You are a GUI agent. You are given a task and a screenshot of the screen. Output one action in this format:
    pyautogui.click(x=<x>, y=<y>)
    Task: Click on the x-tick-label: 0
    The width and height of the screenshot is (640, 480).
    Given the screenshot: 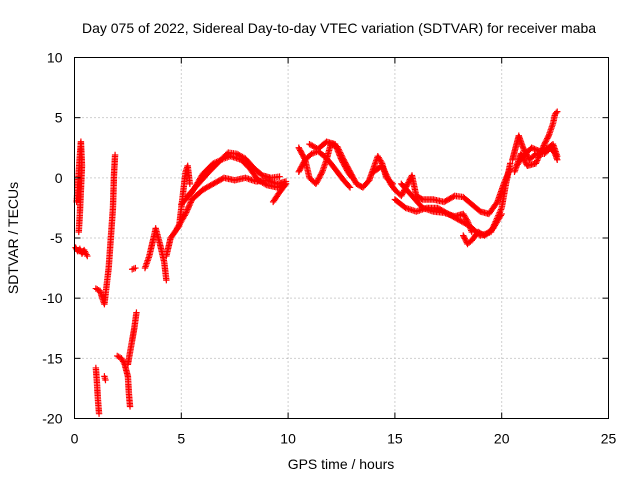 What is the action you would take?
    pyautogui.click(x=75, y=439)
    